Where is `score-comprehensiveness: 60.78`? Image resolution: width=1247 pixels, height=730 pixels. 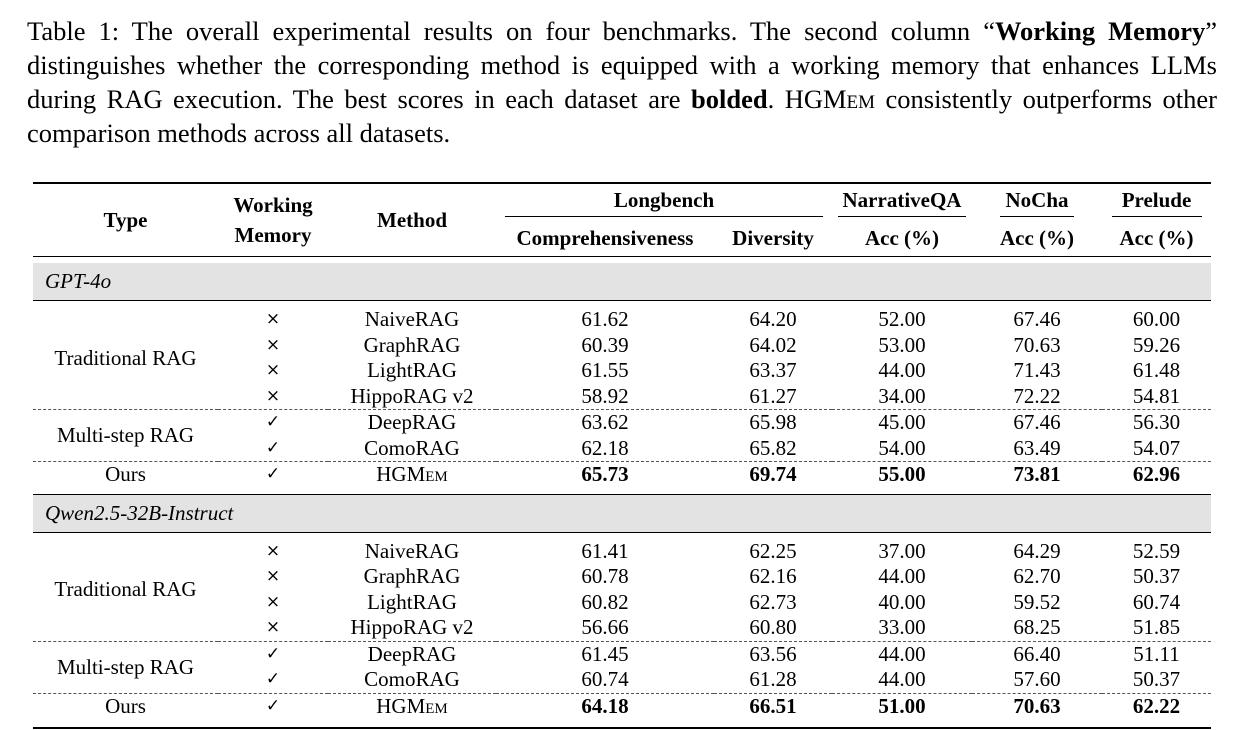
score-comprehensiveness: 60.78 is located at coordinates (605, 576).